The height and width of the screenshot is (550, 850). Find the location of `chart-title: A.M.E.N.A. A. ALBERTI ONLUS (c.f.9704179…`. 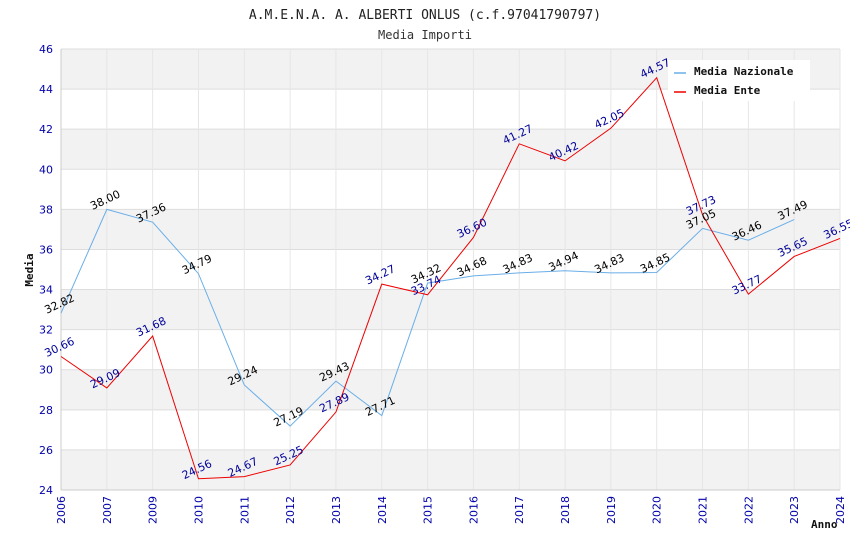

chart-title: A.M.E.N.A. A. ALBERTI ONLUS (c.f.9704179… is located at coordinates (425, 15).